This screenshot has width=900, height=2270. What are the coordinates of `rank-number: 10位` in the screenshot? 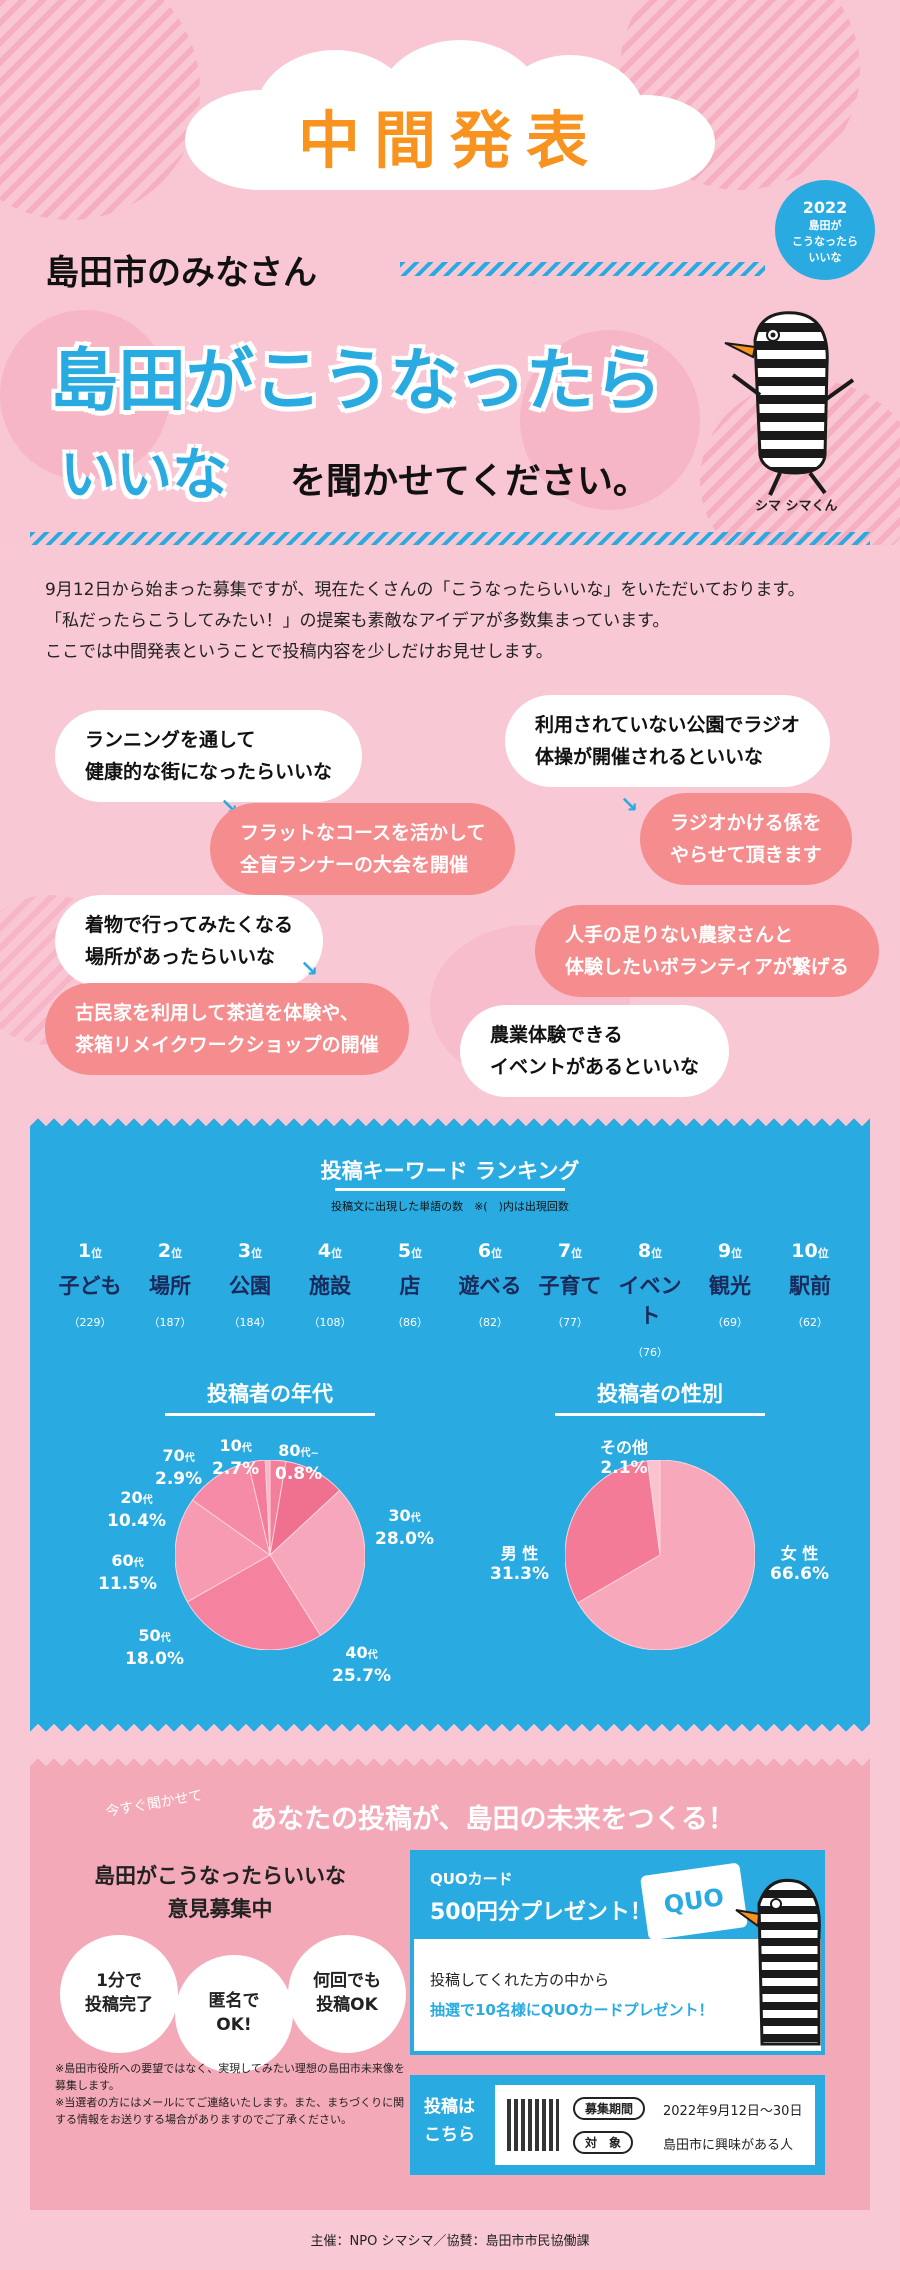 It's located at (810, 1251).